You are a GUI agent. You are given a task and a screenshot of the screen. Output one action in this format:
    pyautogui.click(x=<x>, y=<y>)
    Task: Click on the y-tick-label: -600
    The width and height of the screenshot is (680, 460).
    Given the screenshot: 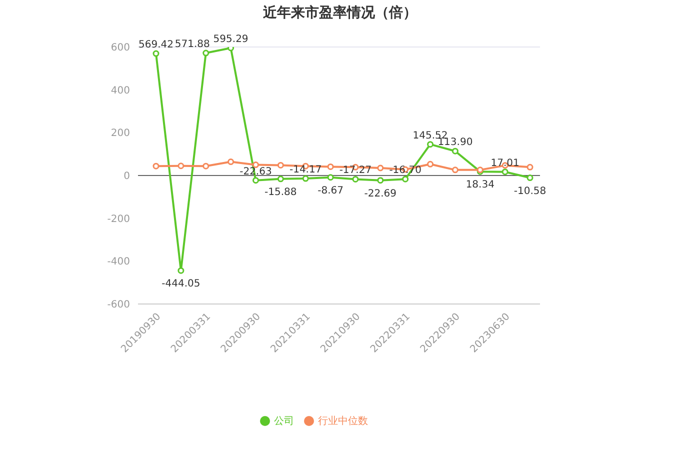 What is the action you would take?
    pyautogui.click(x=118, y=305)
    